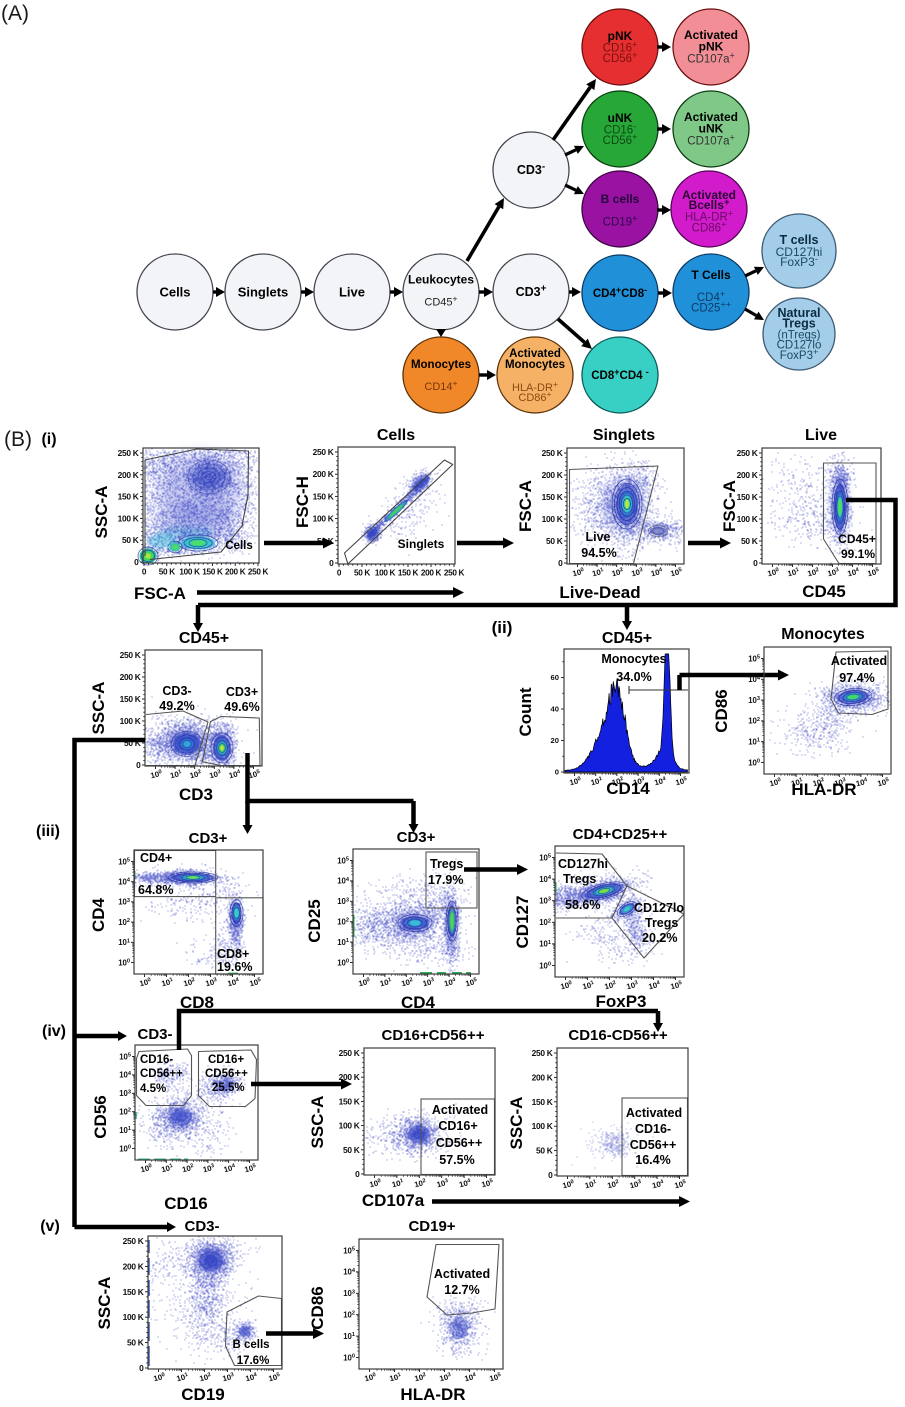 This screenshot has height=1407, width=905. What do you see at coordinates (633, 677) in the screenshot?
I see `svg-text: 34.0%` at bounding box center [633, 677].